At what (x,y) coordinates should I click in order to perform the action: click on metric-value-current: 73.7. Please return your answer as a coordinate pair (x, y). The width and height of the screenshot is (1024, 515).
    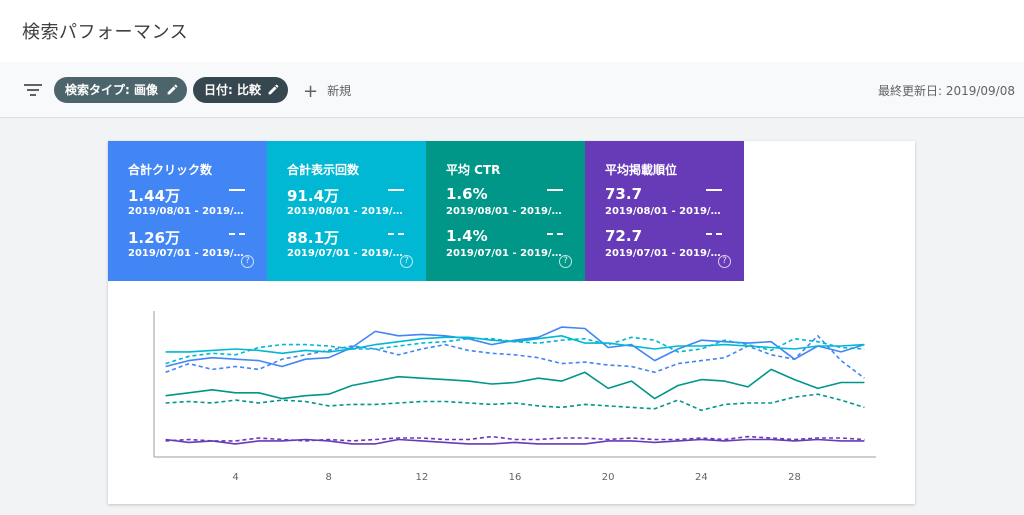
    Looking at the image, I should click on (624, 194).